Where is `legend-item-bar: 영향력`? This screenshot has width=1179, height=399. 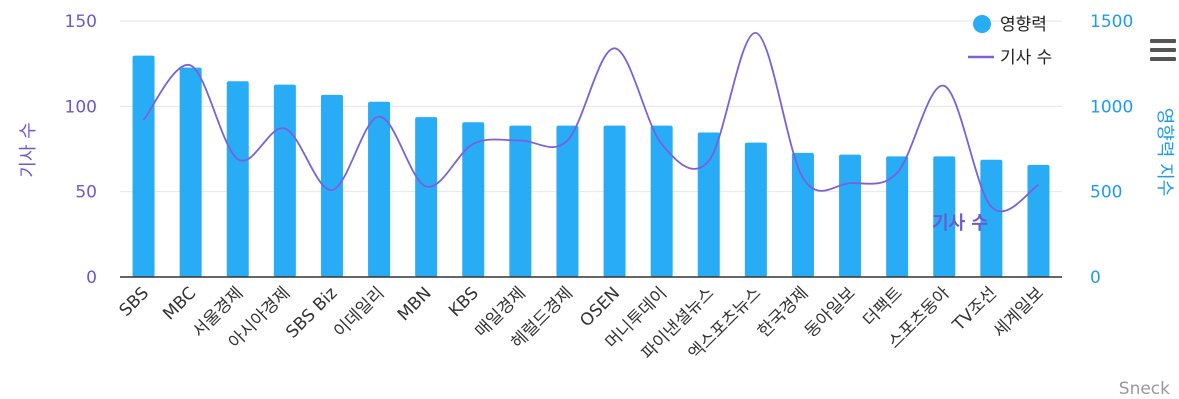 legend-item-bar: 영향력 is located at coordinates (1010, 25).